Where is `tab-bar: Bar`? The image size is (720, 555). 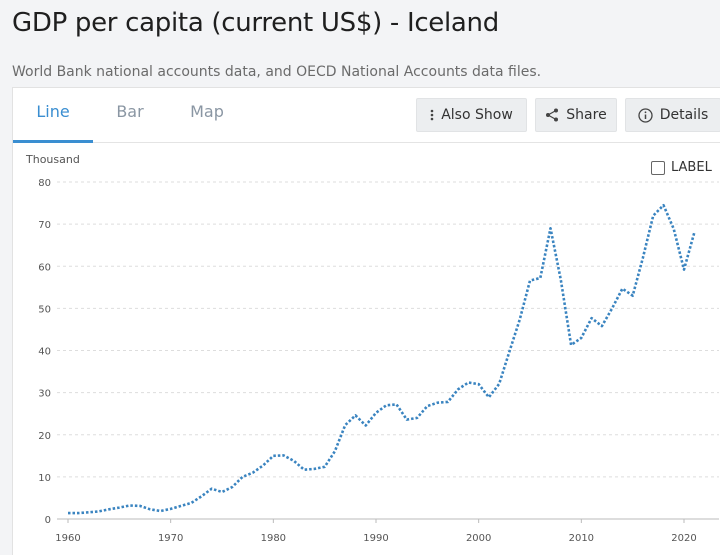 tab-bar: Bar is located at coordinates (130, 111).